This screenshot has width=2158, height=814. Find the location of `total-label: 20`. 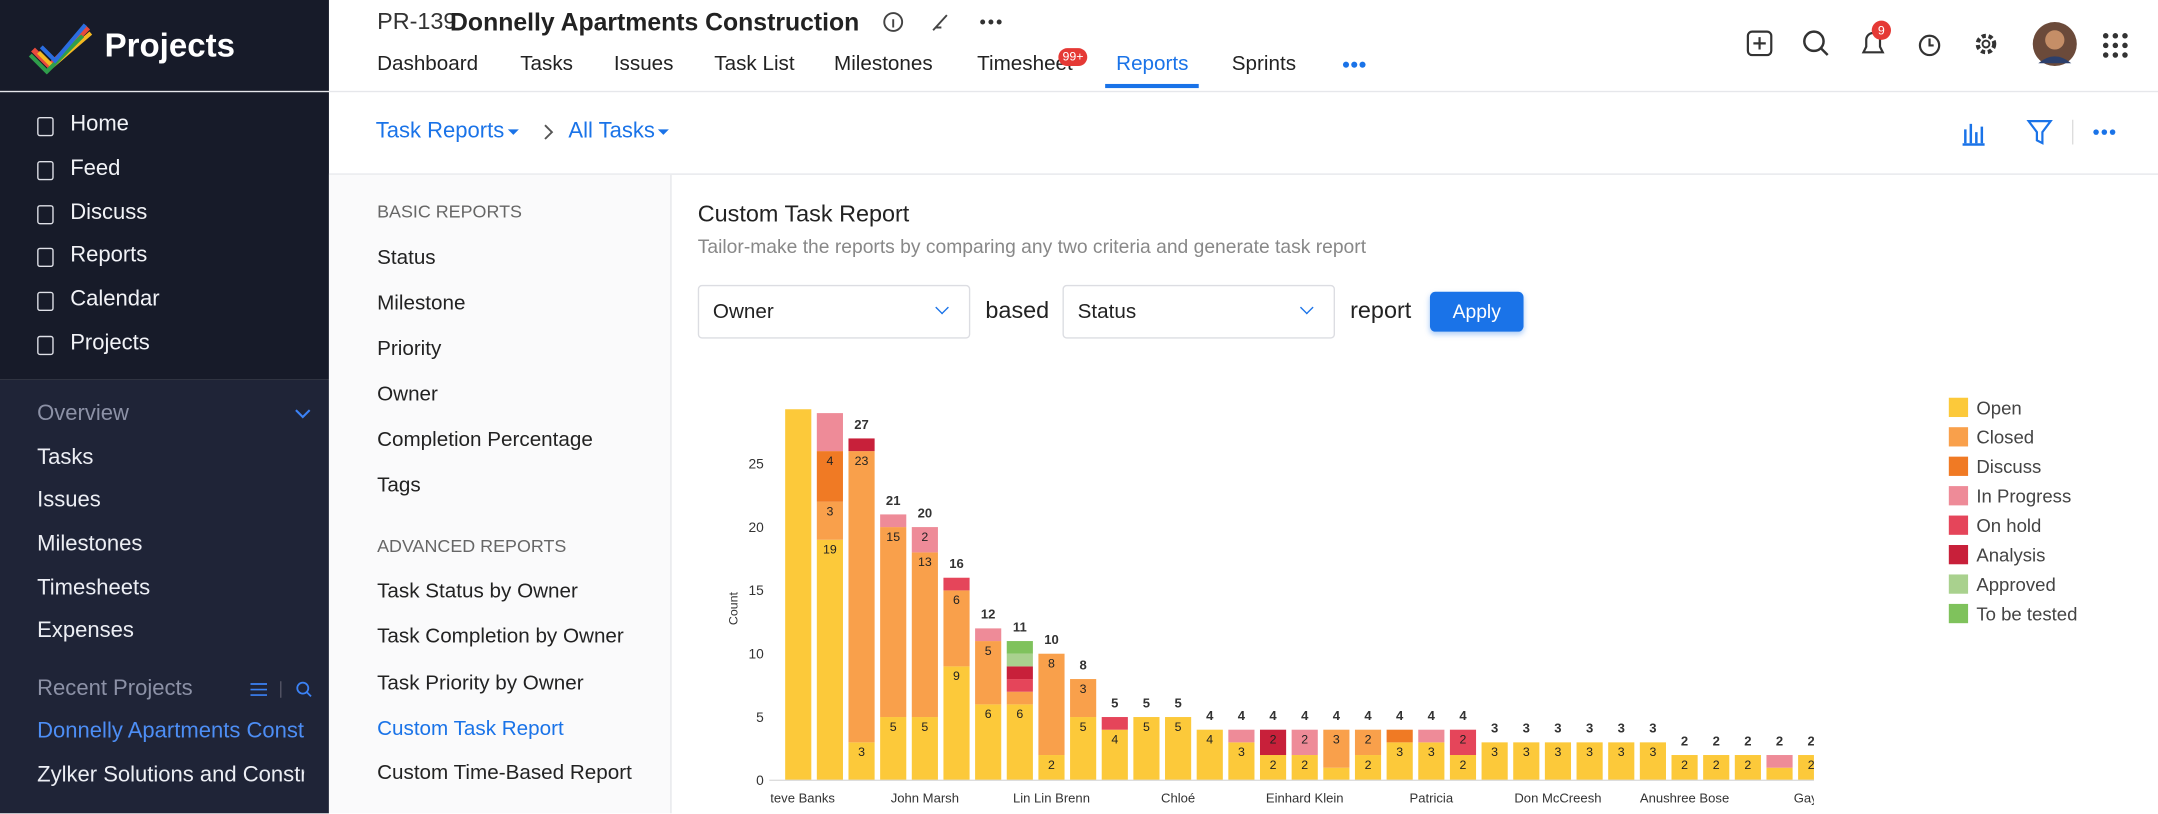

total-label: 20 is located at coordinates (925, 512).